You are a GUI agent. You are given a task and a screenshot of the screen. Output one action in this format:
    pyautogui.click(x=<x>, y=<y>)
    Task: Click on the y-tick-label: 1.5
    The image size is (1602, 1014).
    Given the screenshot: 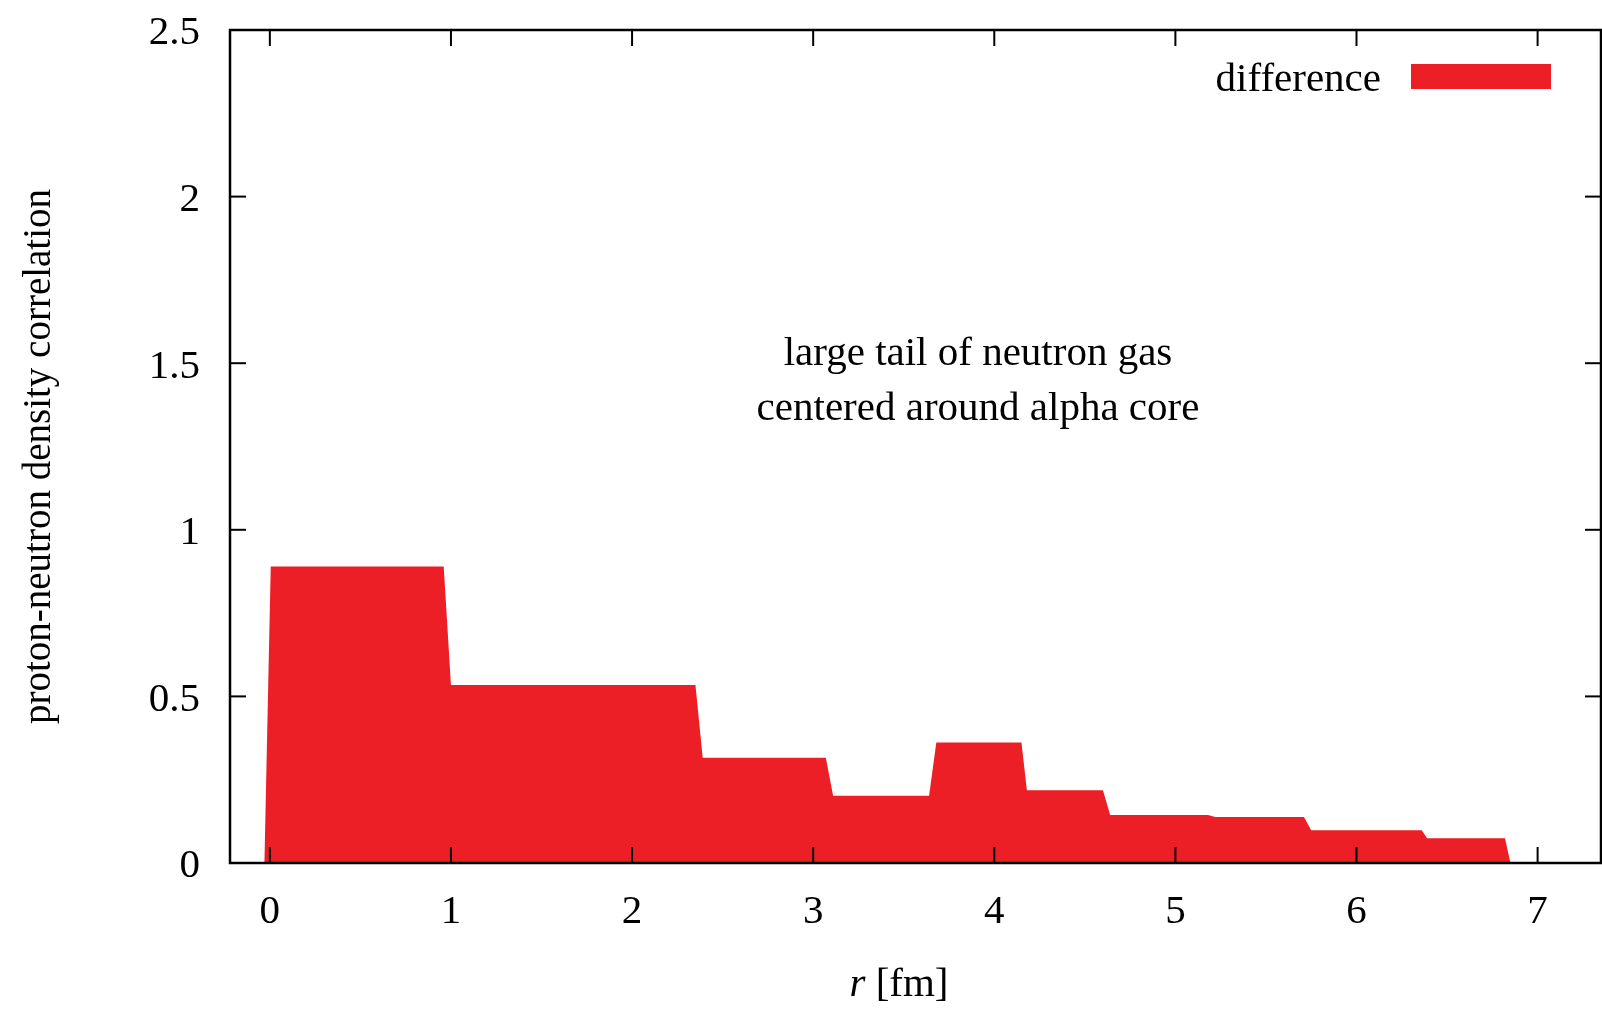 What is the action you would take?
    pyautogui.click(x=174, y=363)
    